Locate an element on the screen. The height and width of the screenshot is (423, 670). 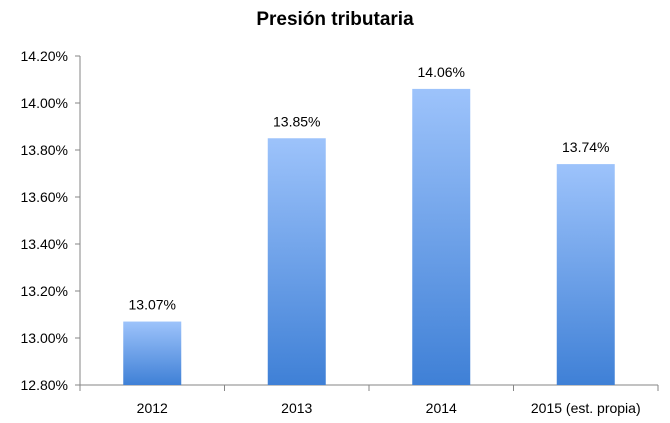
data-label: 13.85% is located at coordinates (296, 121).